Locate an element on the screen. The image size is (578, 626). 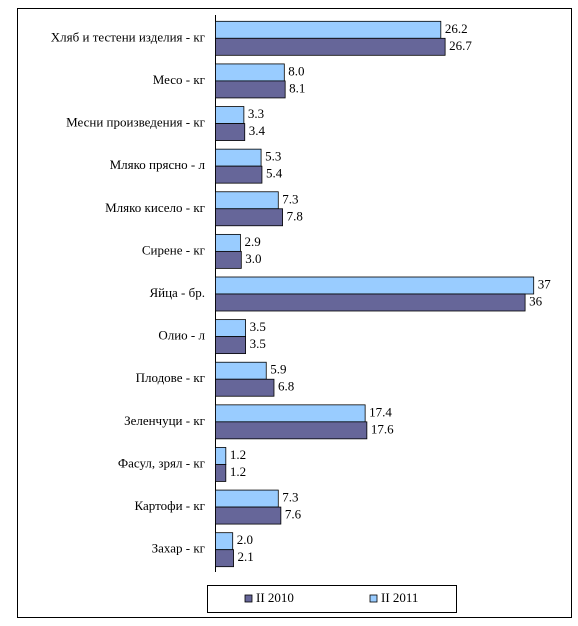
value-label: 5.9 is located at coordinates (278, 369).